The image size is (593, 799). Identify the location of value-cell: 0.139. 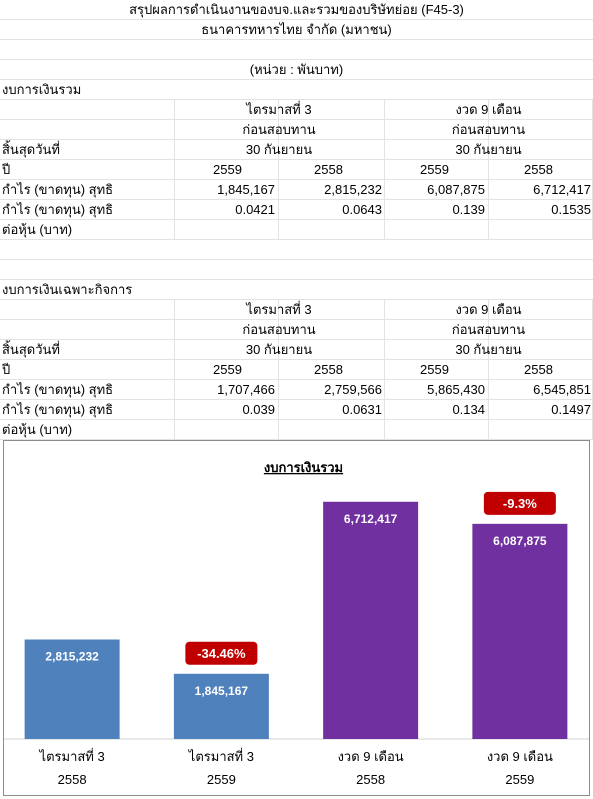
(468, 209).